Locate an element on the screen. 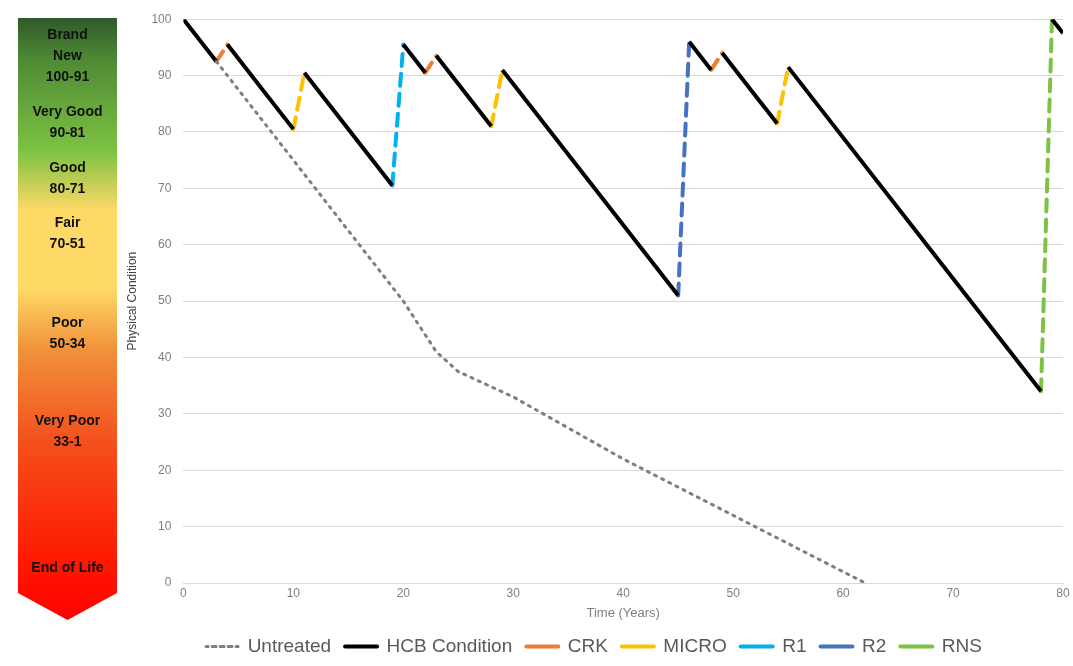 The width and height of the screenshot is (1073, 666). x-axis-title: Time (Years) is located at coordinates (623, 612).